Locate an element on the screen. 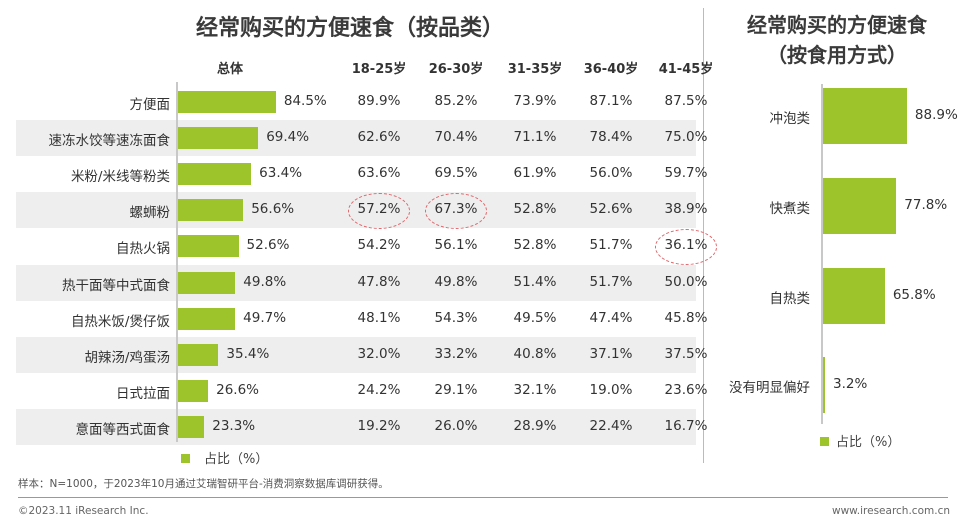 The width and height of the screenshot is (968, 526). bar-value-label: 77.8% is located at coordinates (926, 205).